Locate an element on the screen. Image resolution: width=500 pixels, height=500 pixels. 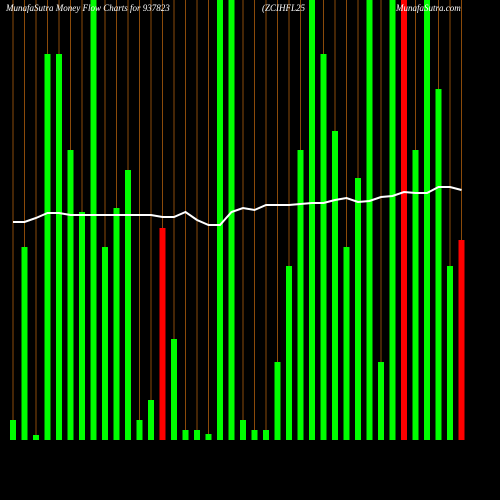
chart-subtitle: (ZCIHFL25 is located at coordinates (284, 8).